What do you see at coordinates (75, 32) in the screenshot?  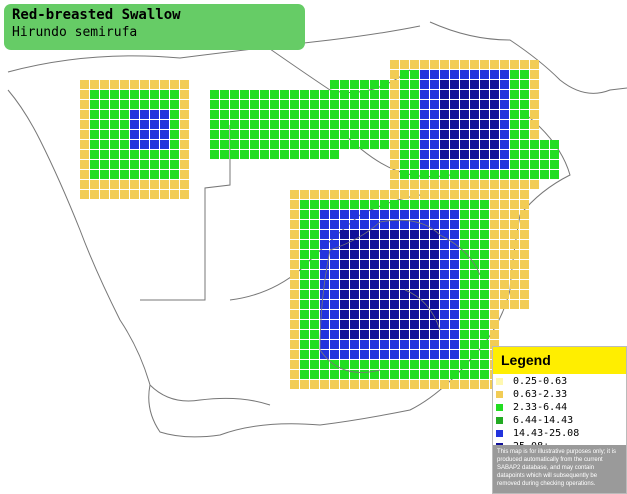 I see `species-scientific-name: Hirundo semirufa` at bounding box center [75, 32].